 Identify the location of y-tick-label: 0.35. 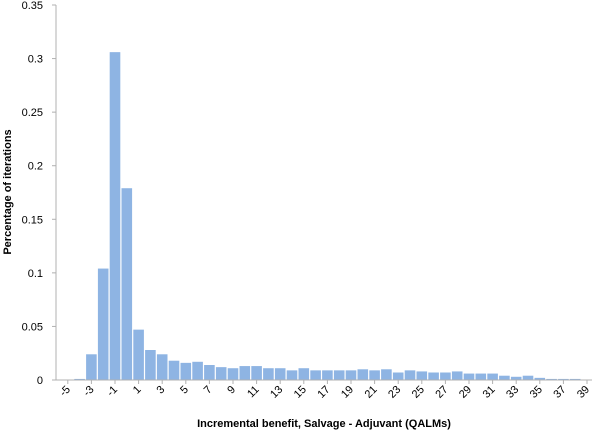
(32, 6).